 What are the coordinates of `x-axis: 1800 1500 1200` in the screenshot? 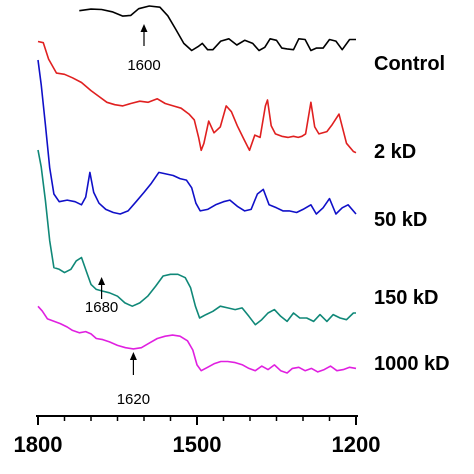 It's located at (197, 436).